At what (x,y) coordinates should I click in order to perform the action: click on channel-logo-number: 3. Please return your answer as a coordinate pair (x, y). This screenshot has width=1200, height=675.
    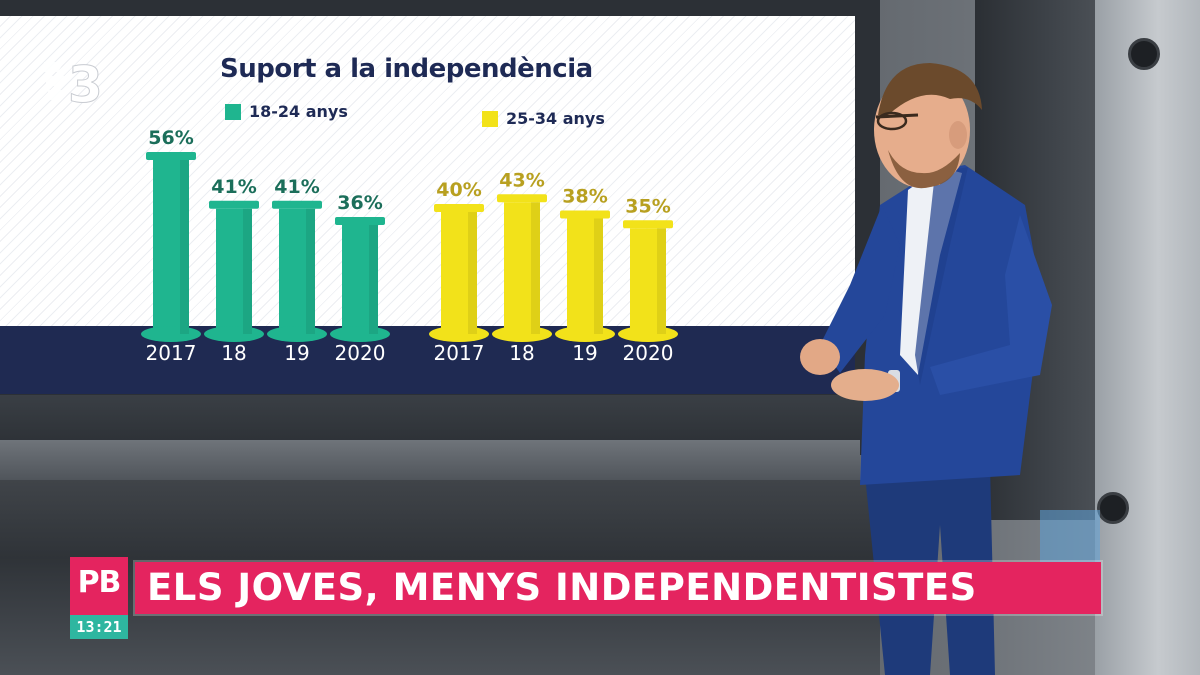
    Looking at the image, I should click on (85, 82).